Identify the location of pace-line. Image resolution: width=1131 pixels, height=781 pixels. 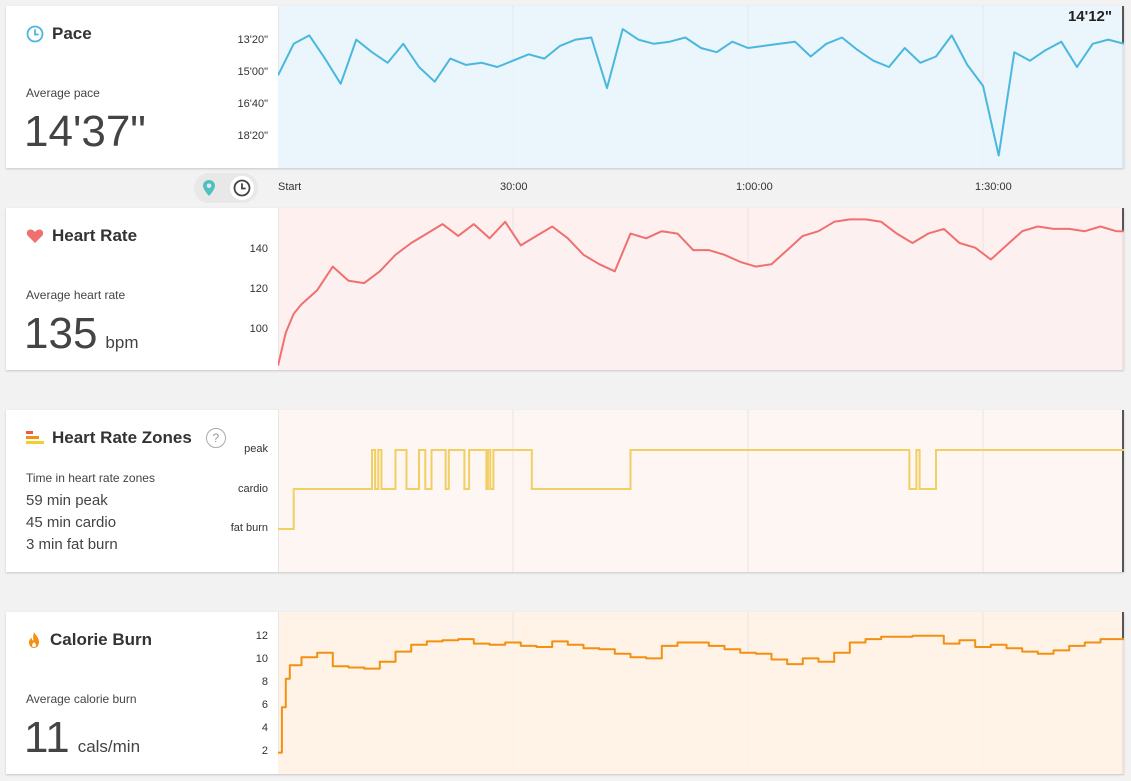
(701, 92).